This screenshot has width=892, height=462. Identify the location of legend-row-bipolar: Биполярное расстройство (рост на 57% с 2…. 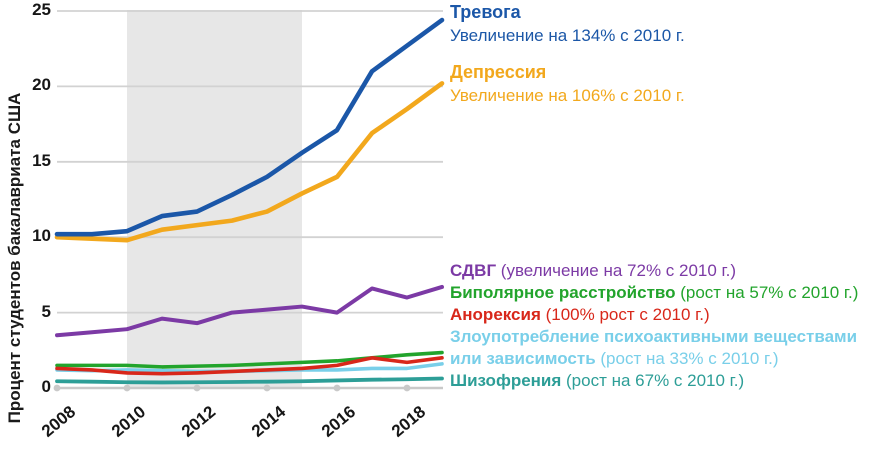
(654, 293).